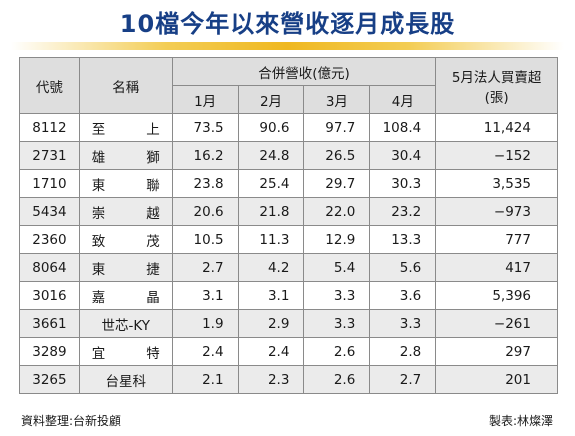 Image resolution: width=575 pixels, height=436 pixels. I want to click on stock-name: 台星科, so click(126, 381).